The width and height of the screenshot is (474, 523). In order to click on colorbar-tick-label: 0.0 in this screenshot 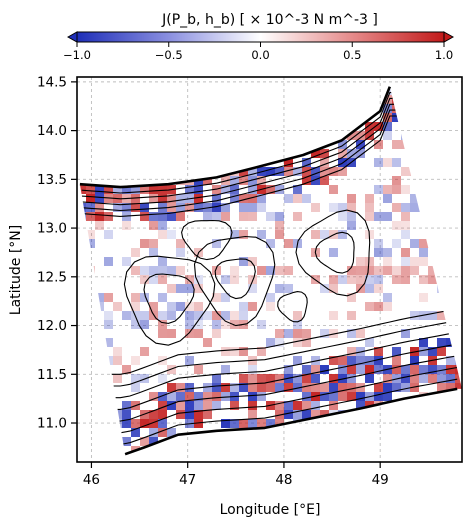, I will do `click(260, 55)`.